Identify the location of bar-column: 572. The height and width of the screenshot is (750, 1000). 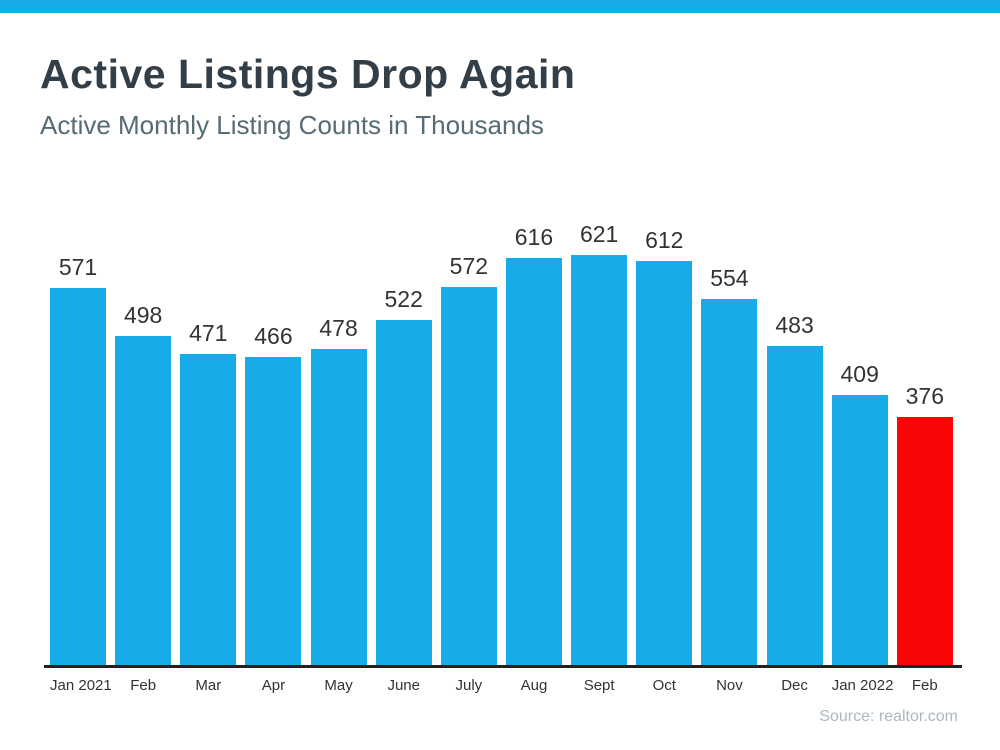
(468, 459).